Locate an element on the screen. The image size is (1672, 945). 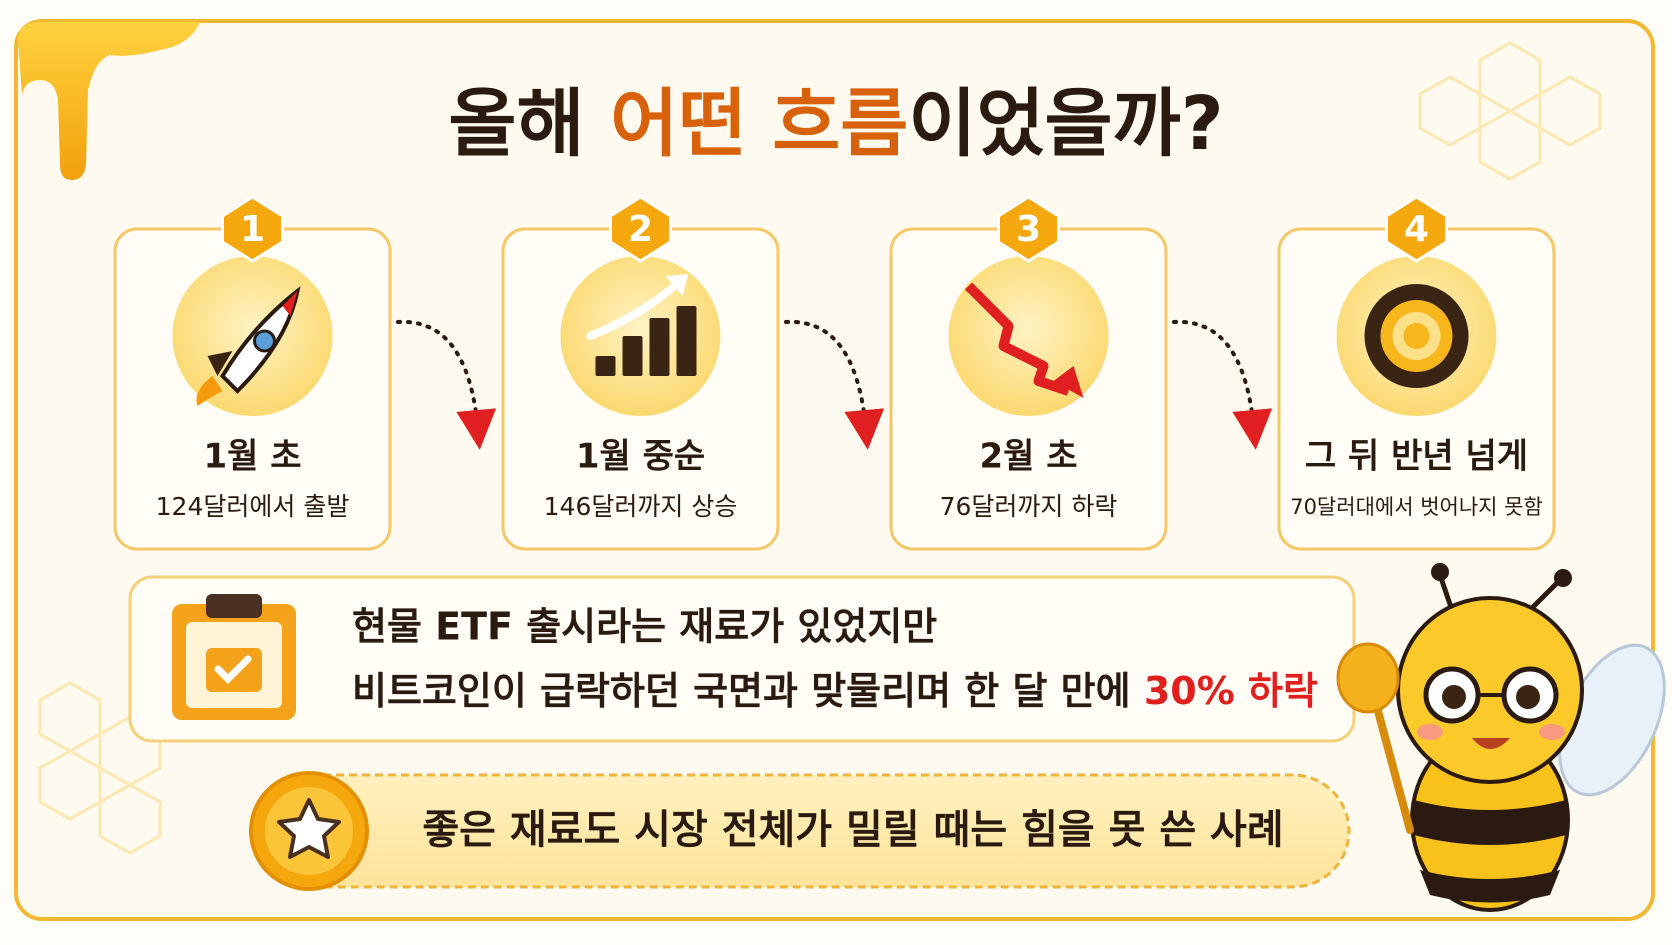
callout-text: 비트코인이 급락하던 국면과 맞물리며 한 달 만에 is located at coordinates (748, 691).